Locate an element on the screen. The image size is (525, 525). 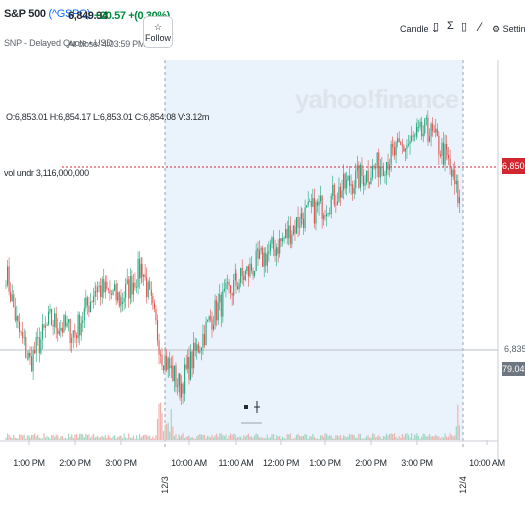
chart-type-dropdown: Candle ⌄ is located at coordinates (419, 29).